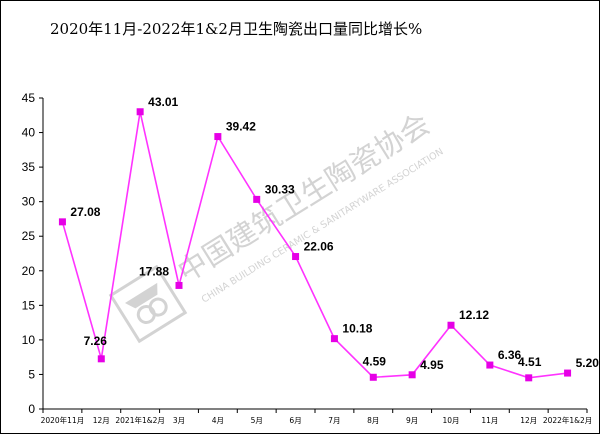 This screenshot has width=600, height=434. What do you see at coordinates (218, 420) in the screenshot?
I see `x-tick-label: 4月` at bounding box center [218, 420].